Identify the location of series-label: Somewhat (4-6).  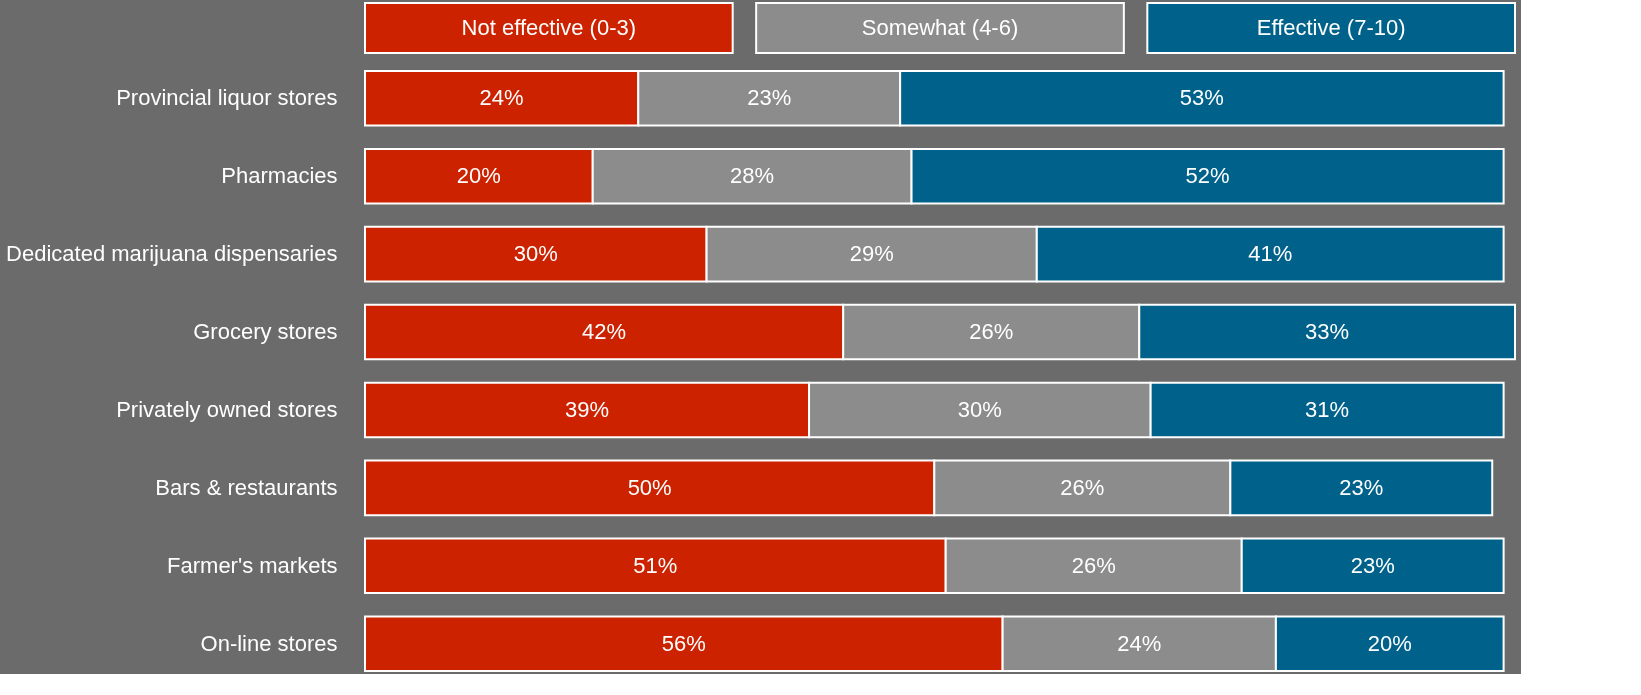
(940, 27).